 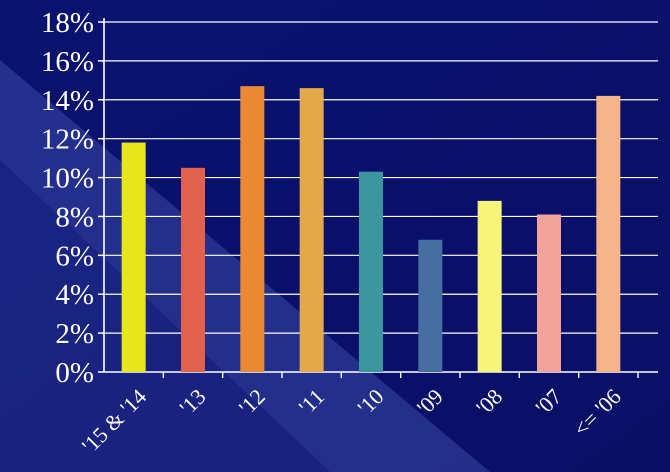 I want to click on y-tick-label: 0%, so click(x=74, y=373).